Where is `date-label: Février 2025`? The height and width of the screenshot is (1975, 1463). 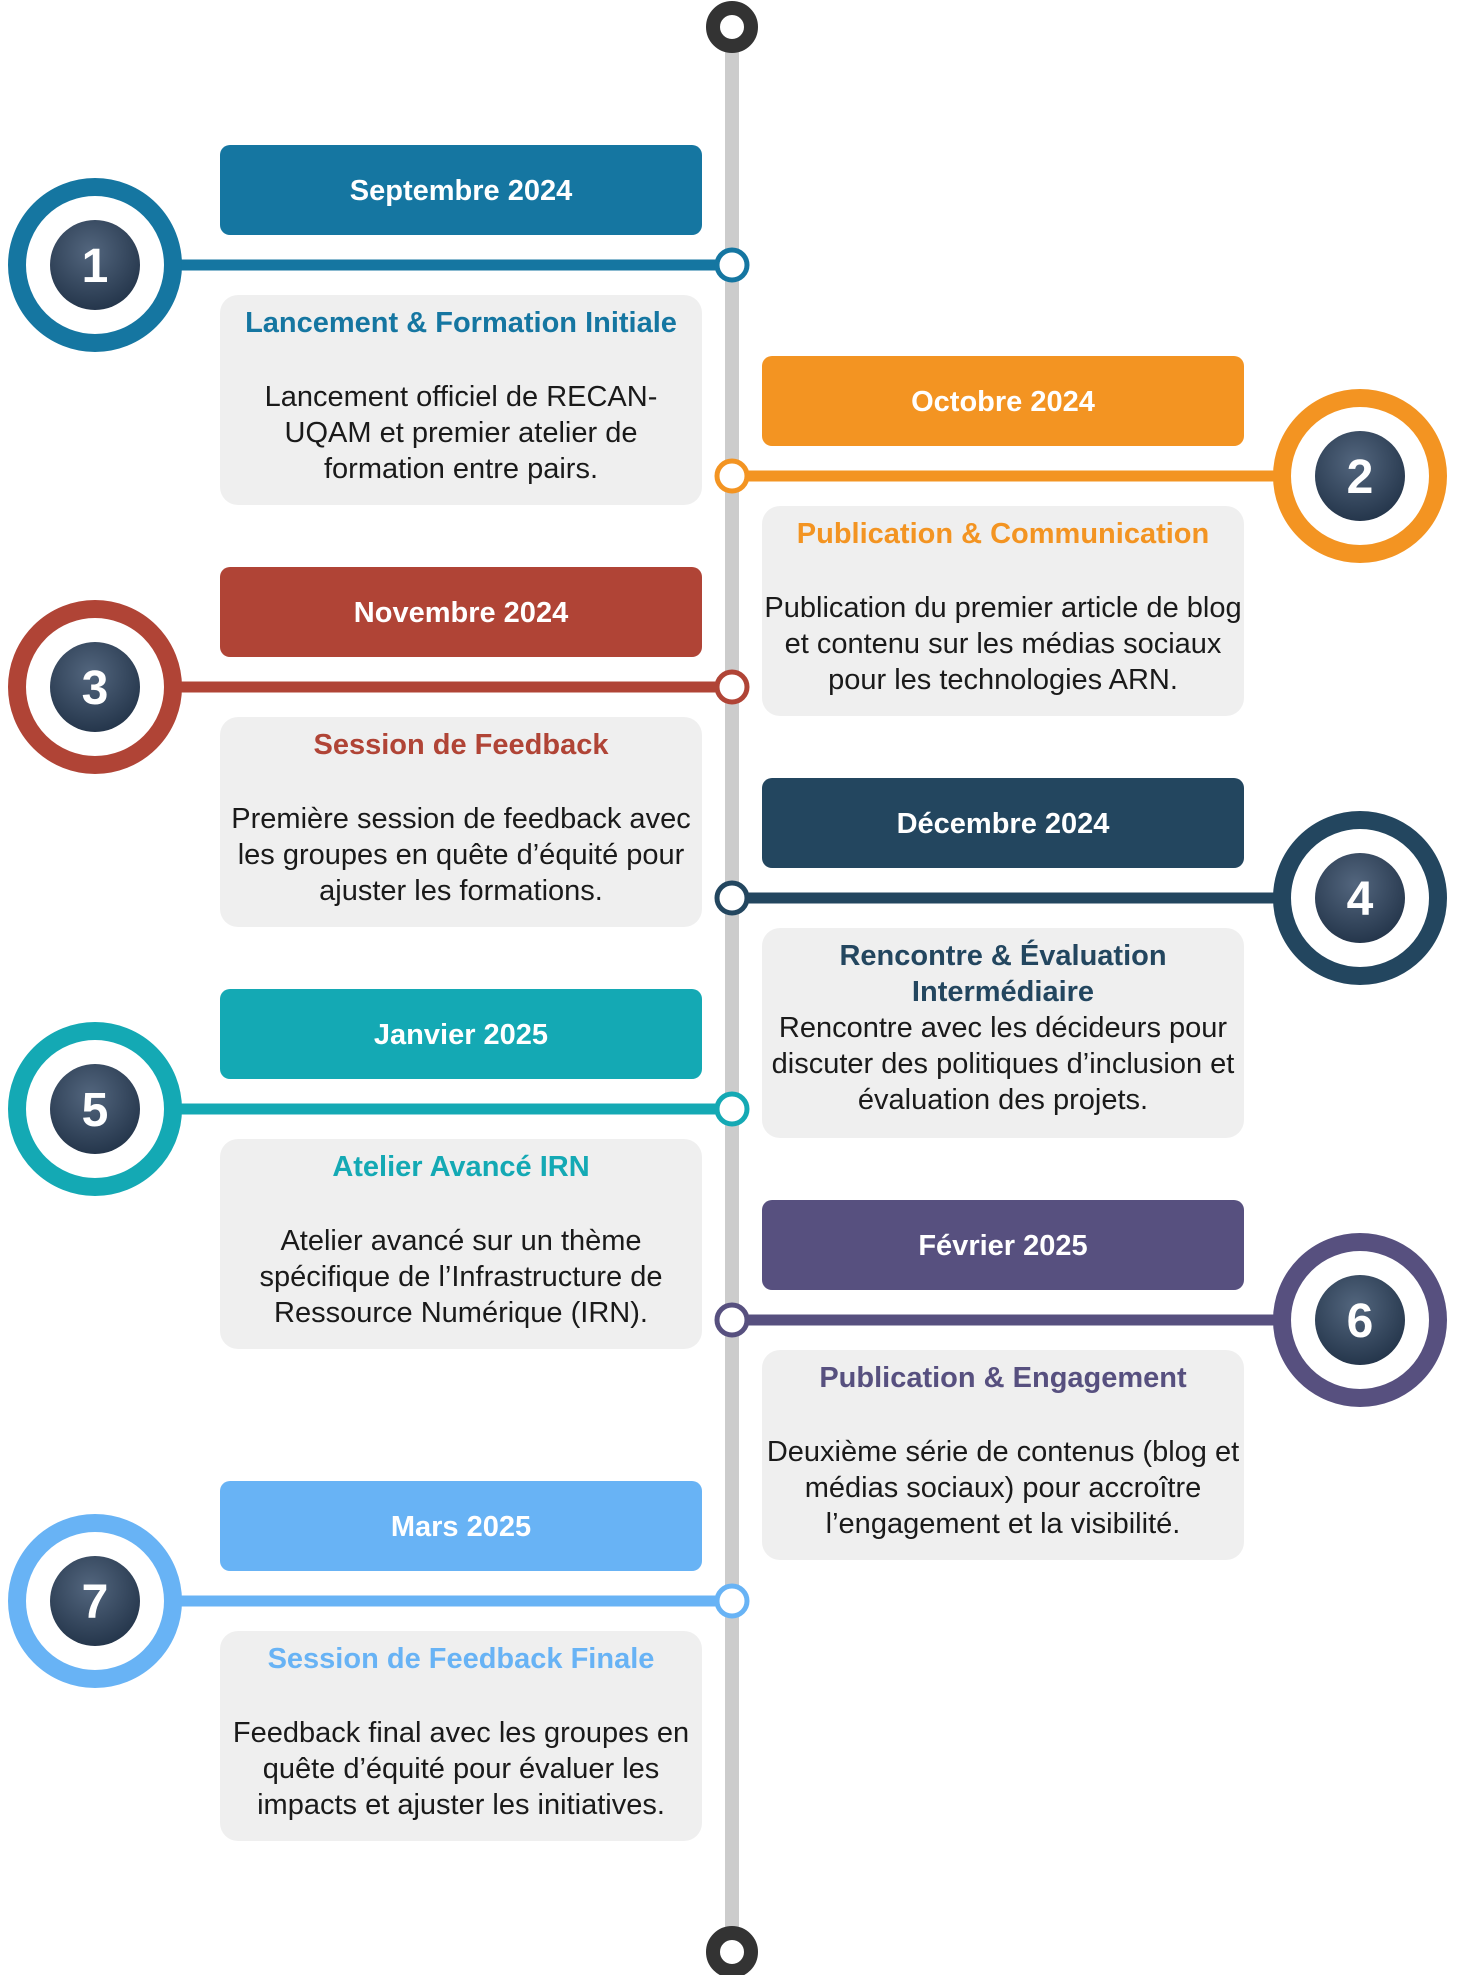
date-label: Février 2025 is located at coordinates (1002, 1246).